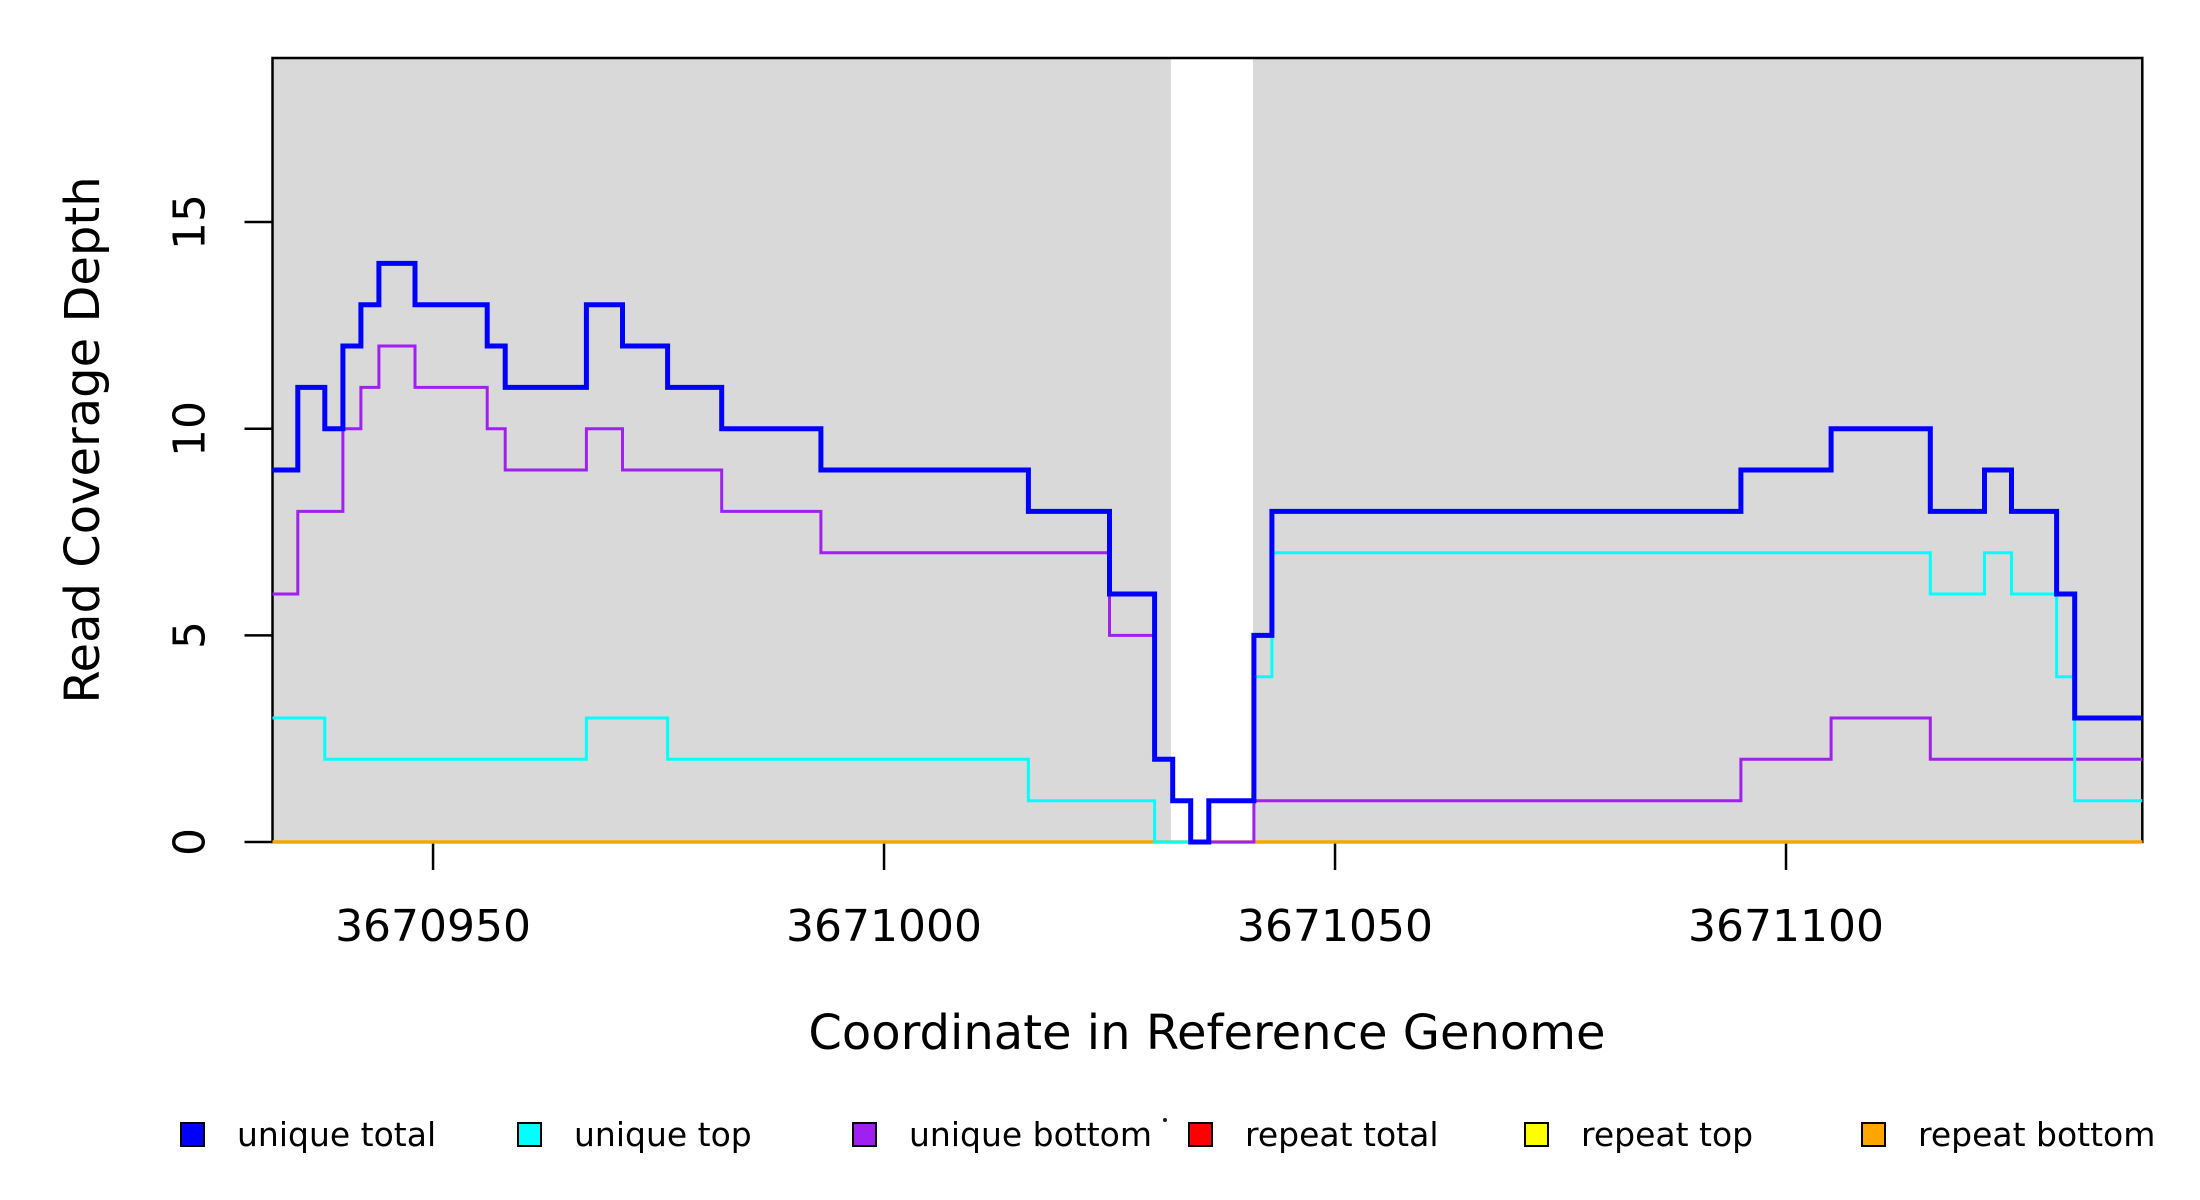 The height and width of the screenshot is (1200, 2200). I want to click on y-tick-label: 0, so click(190, 842).